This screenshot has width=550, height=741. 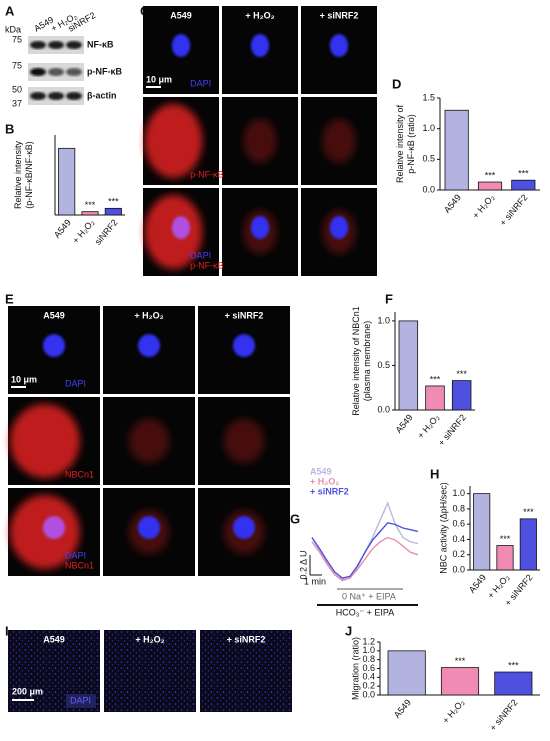 I want to click on y-axis-label: p-NF-κB (ratio), so click(x=411, y=144).